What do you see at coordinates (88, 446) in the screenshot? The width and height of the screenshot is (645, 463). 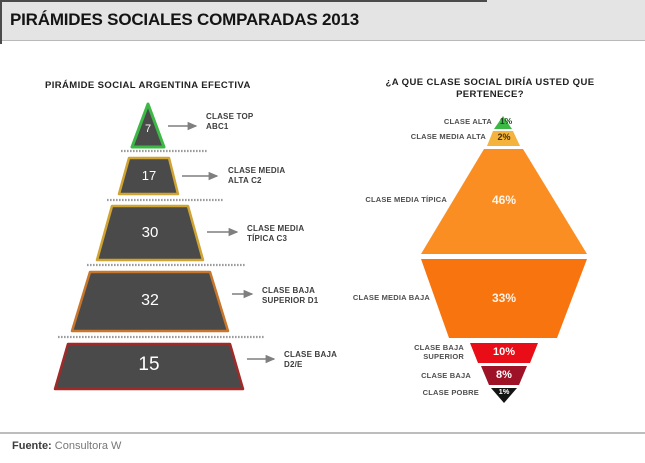 I see `source-value: Consultora W` at bounding box center [88, 446].